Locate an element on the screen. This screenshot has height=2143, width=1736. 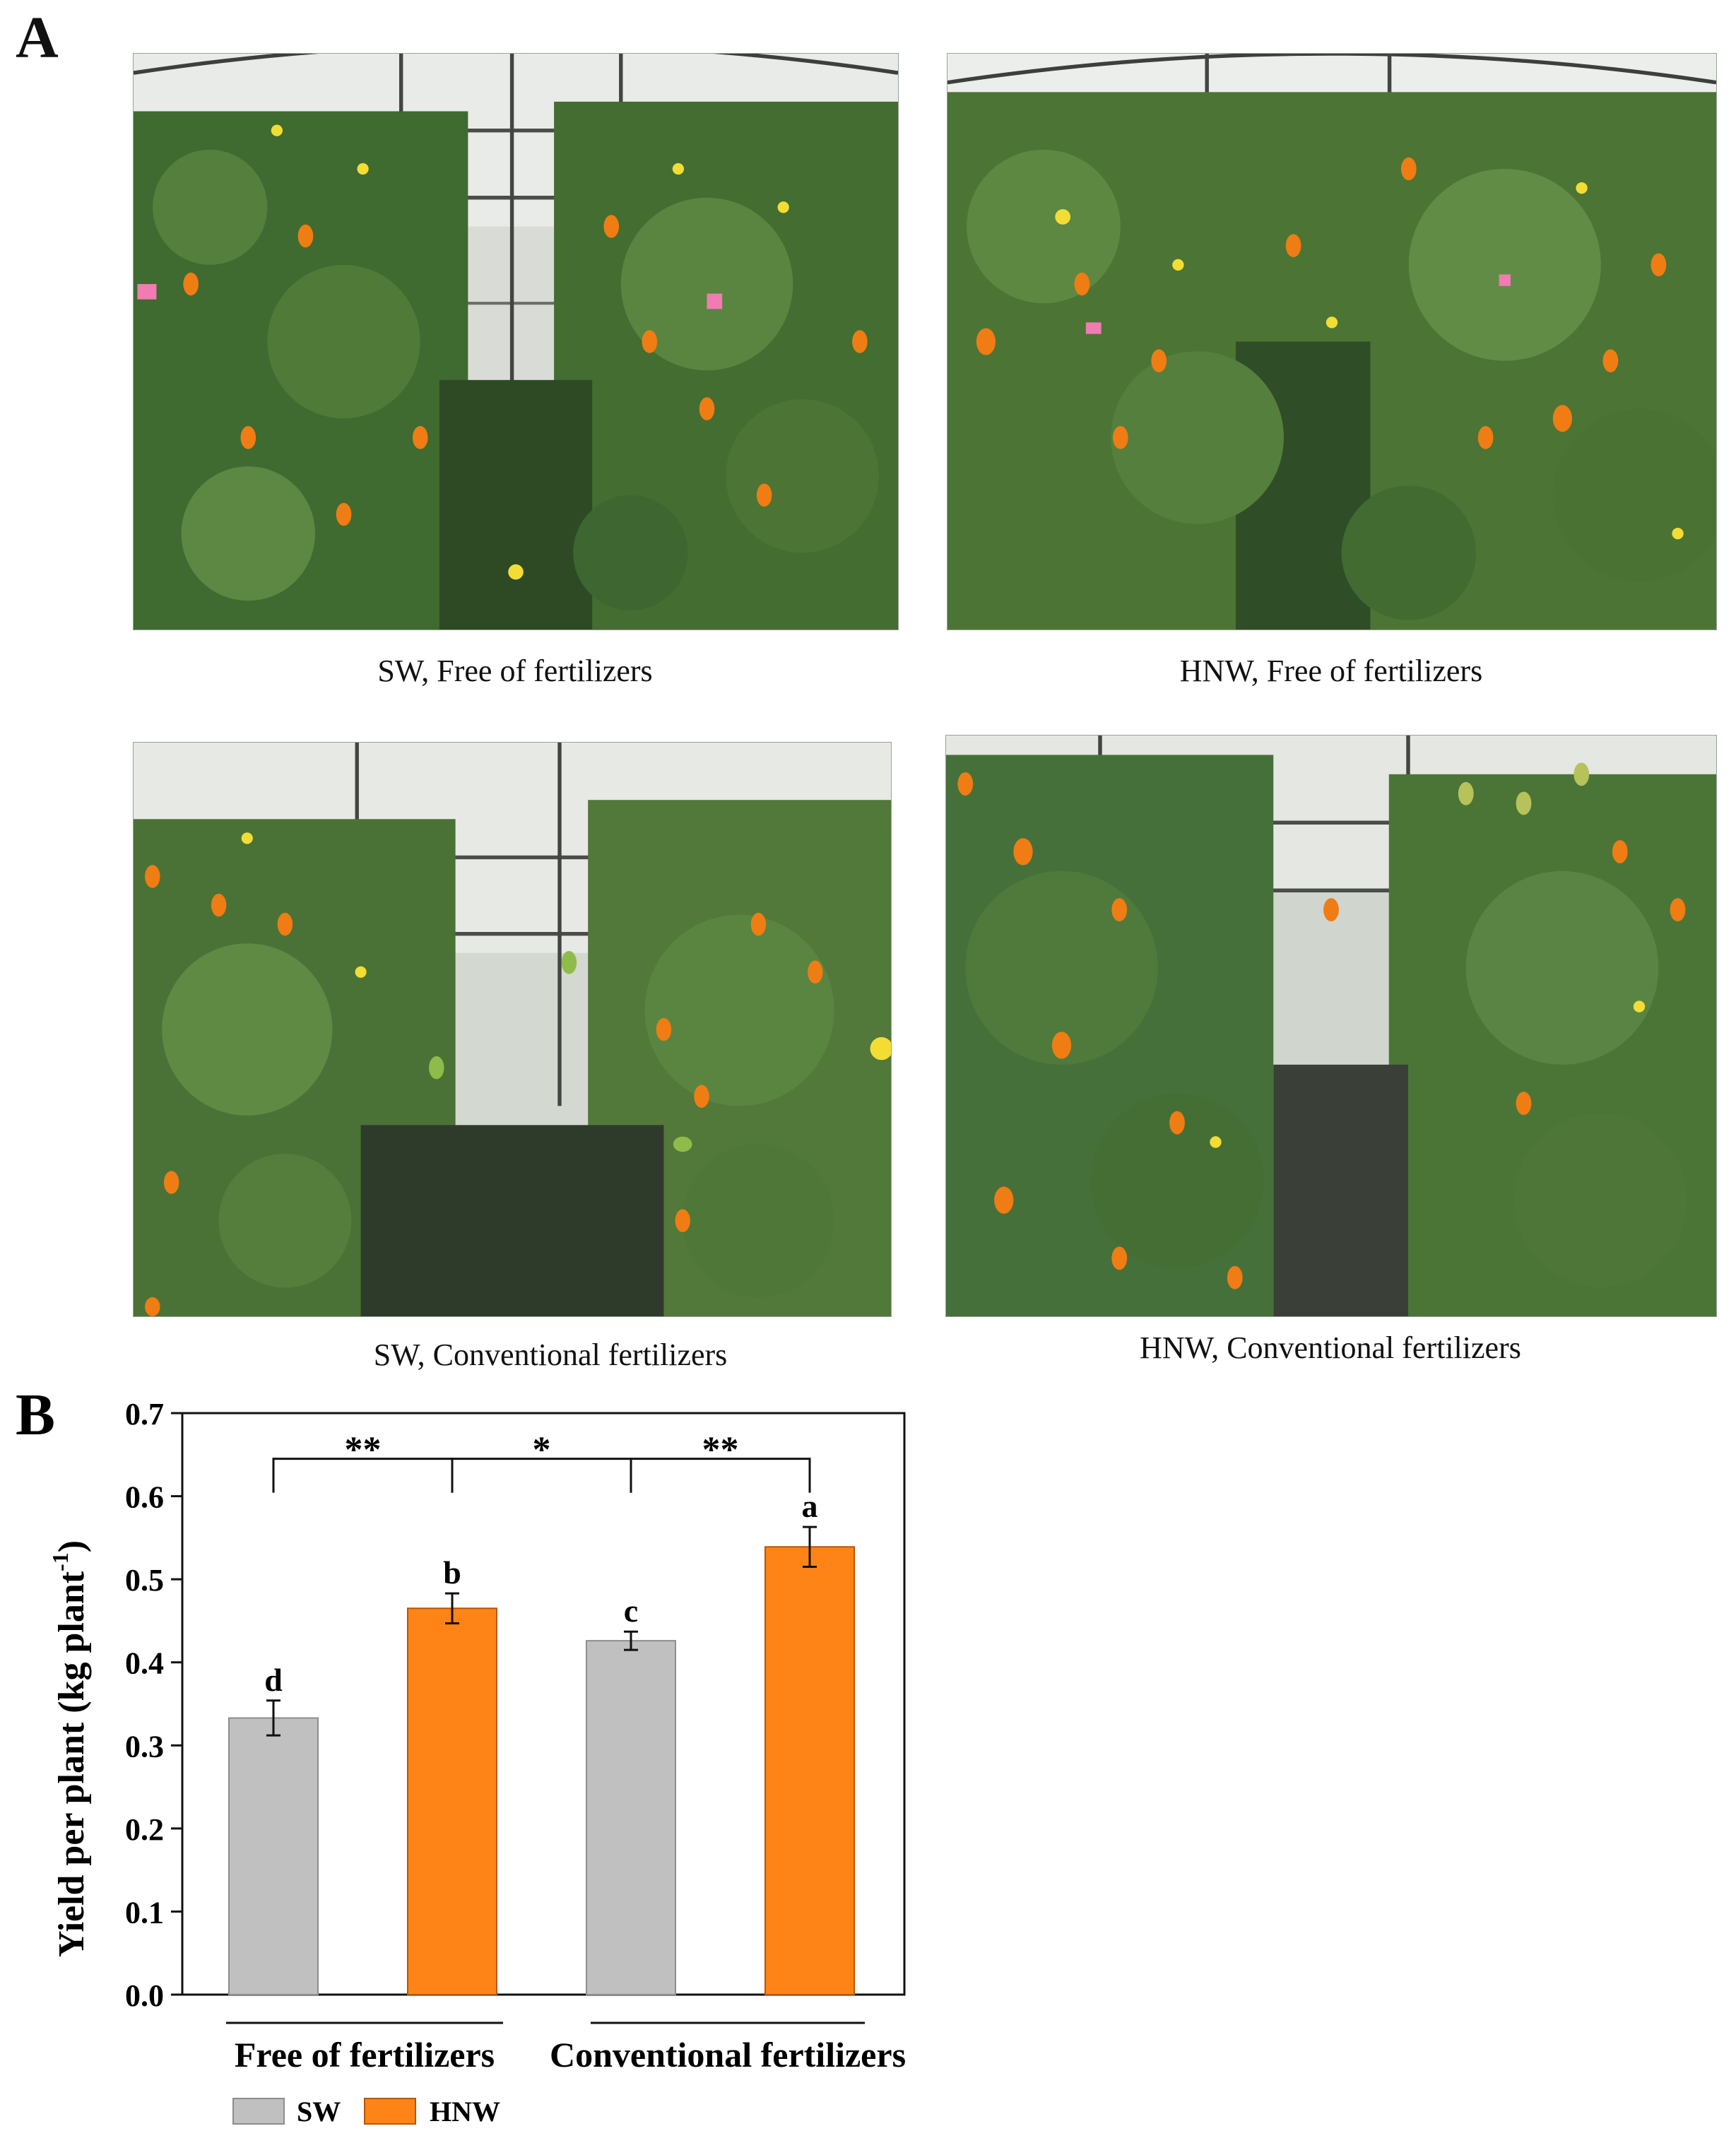
photo-caption-sw-free: SW, Free of fertilizers is located at coordinates (515, 671).